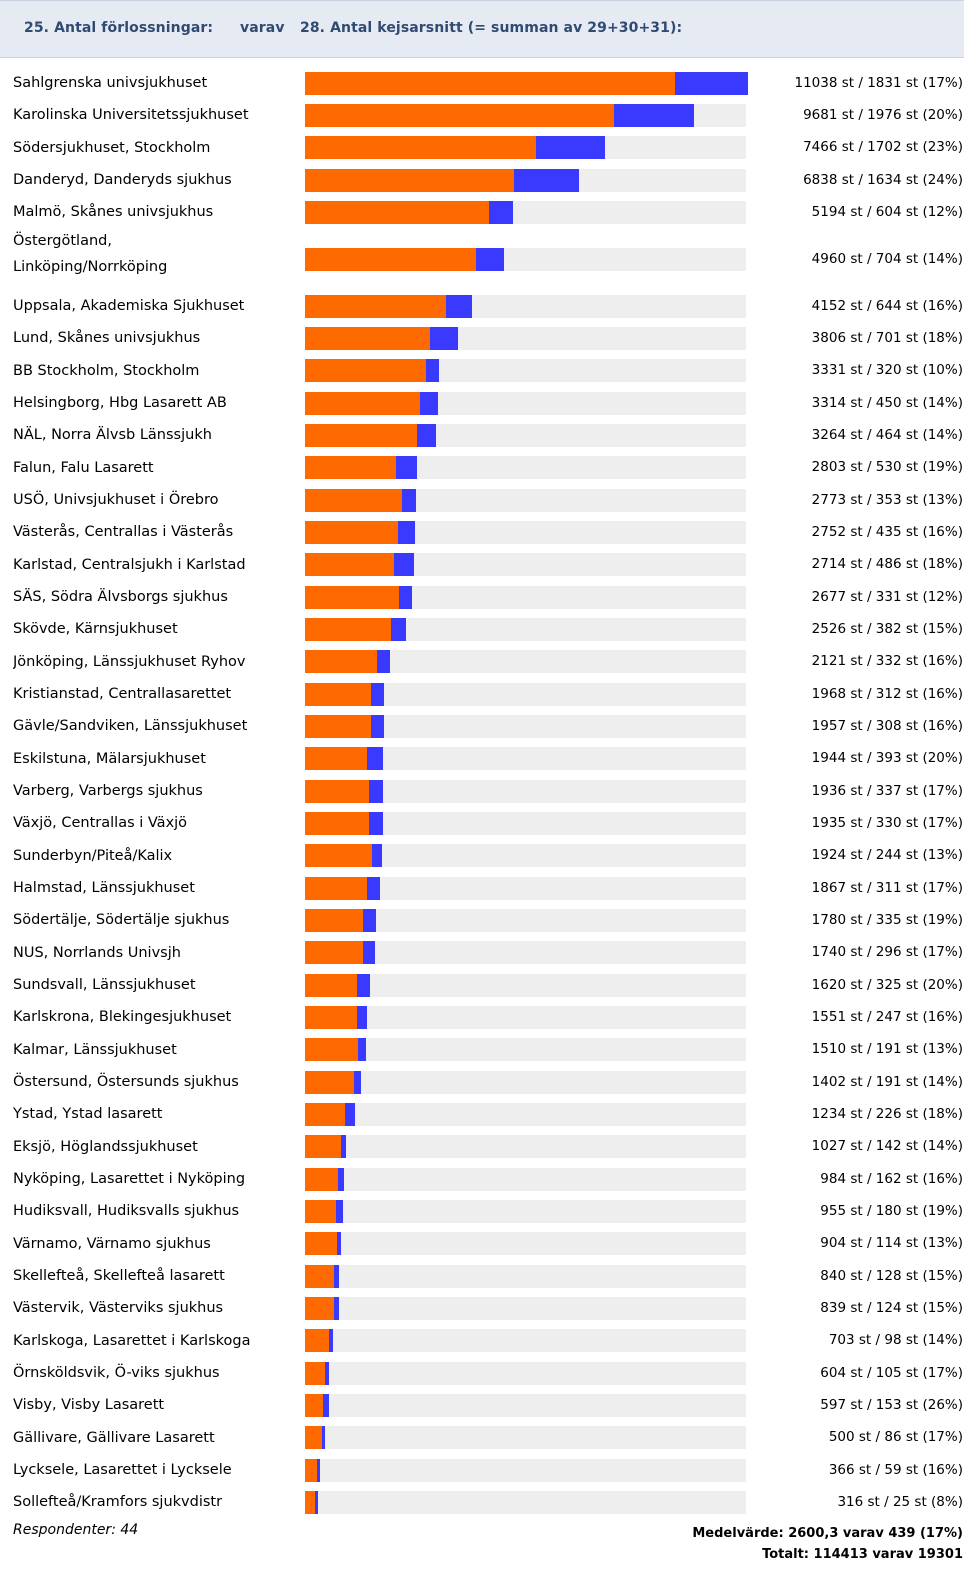  Describe the element at coordinates (106, 370) in the screenshot. I see `row-label: BB Stockholm, Stockholm` at that location.